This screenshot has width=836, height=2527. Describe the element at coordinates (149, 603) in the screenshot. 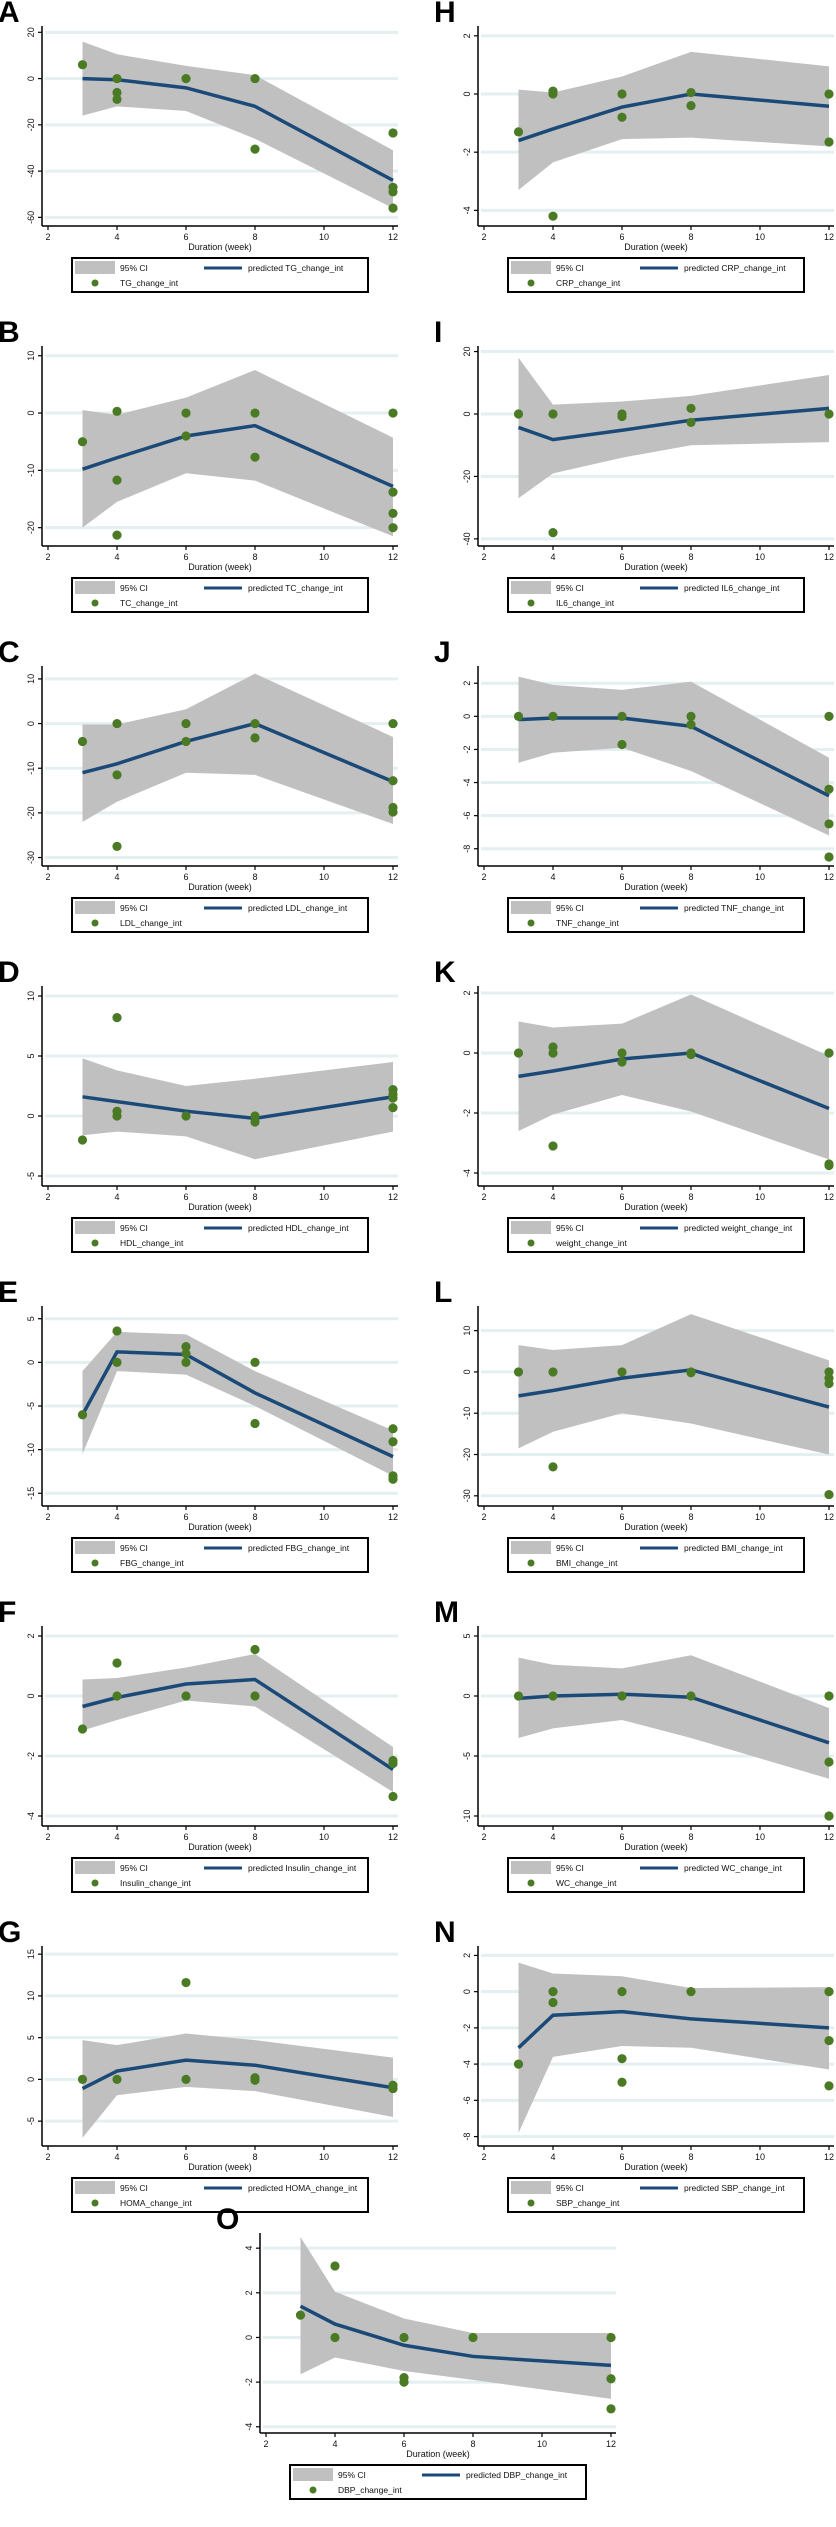

I see `legend-points-label: TC_change_int` at that location.